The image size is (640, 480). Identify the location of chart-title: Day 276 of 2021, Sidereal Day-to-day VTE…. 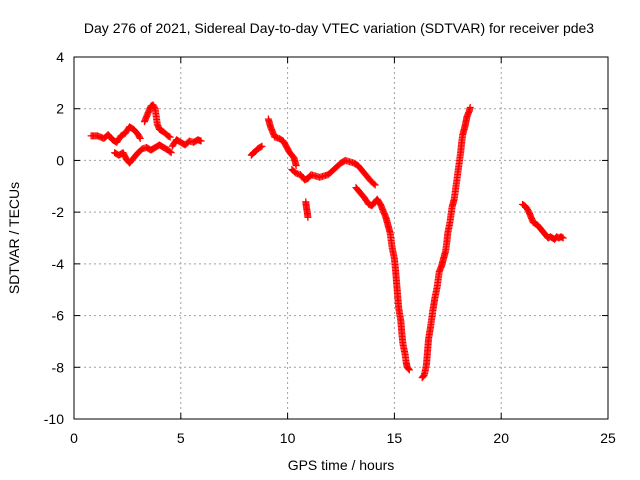
(339, 28).